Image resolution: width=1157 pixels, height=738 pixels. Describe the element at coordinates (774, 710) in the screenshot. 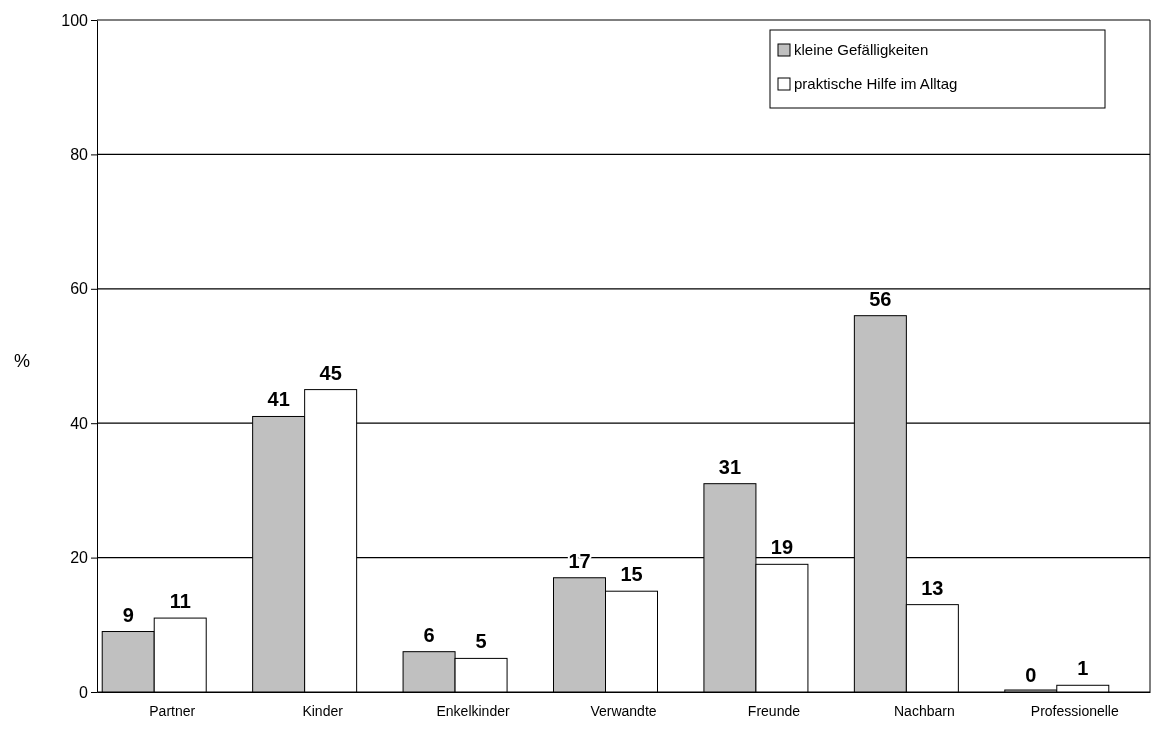

I see `x-tick-label: Freunde` at that location.